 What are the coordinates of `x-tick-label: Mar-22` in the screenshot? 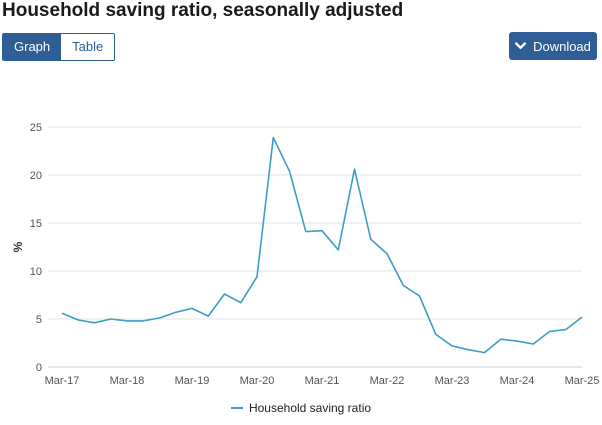 It's located at (387, 381).